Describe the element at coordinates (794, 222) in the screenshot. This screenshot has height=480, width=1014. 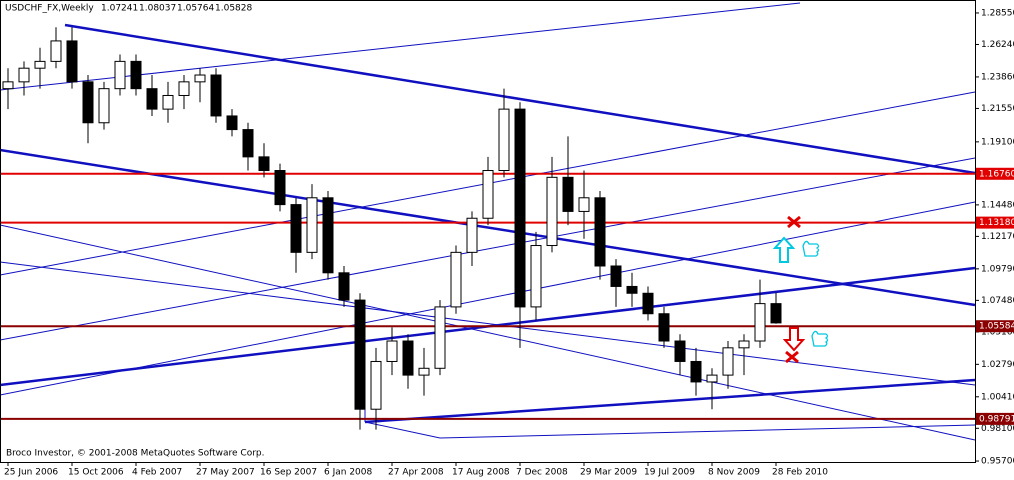
I see `cross-marker` at that location.